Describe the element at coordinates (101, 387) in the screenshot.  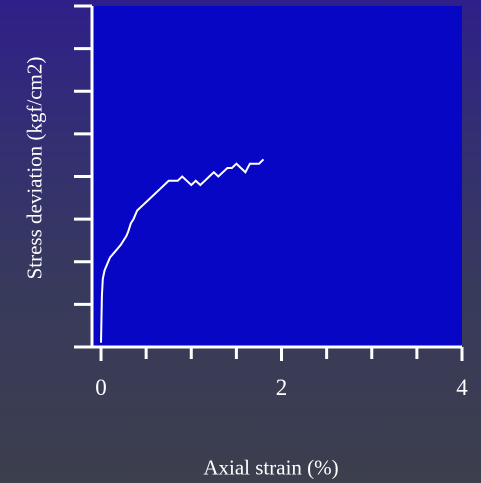
I see `x-tick-label-0: 0` at that location.